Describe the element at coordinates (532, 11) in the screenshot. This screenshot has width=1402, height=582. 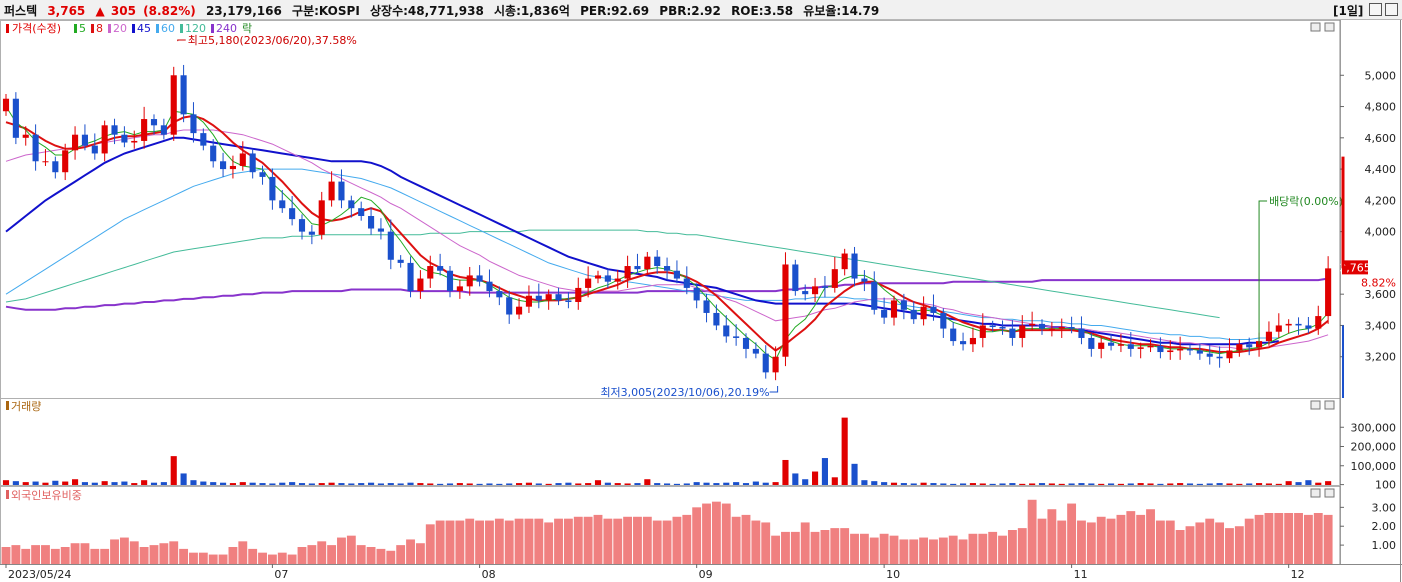
I see `market-cap: 시총:1,836억` at that location.